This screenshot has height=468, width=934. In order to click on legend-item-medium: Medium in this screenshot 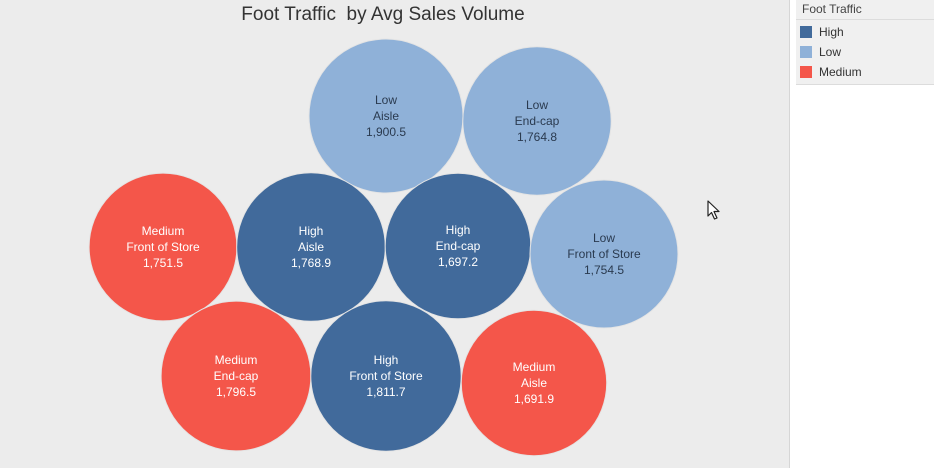, I will do `click(831, 72)`.